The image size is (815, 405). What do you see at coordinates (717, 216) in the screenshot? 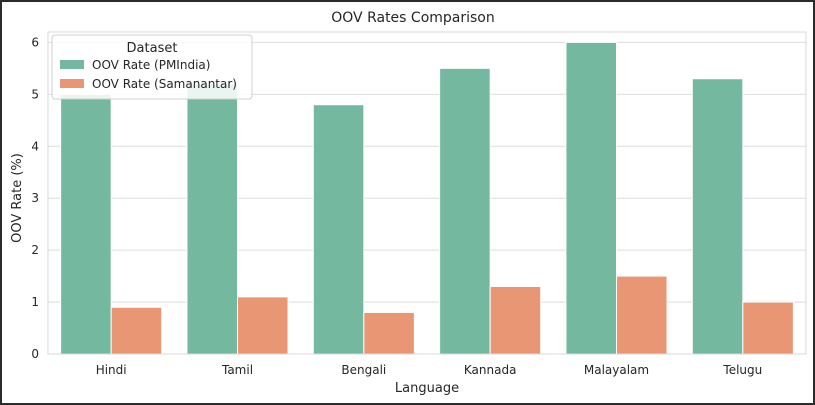
I see `bar-telugu-pmindia` at bounding box center [717, 216].